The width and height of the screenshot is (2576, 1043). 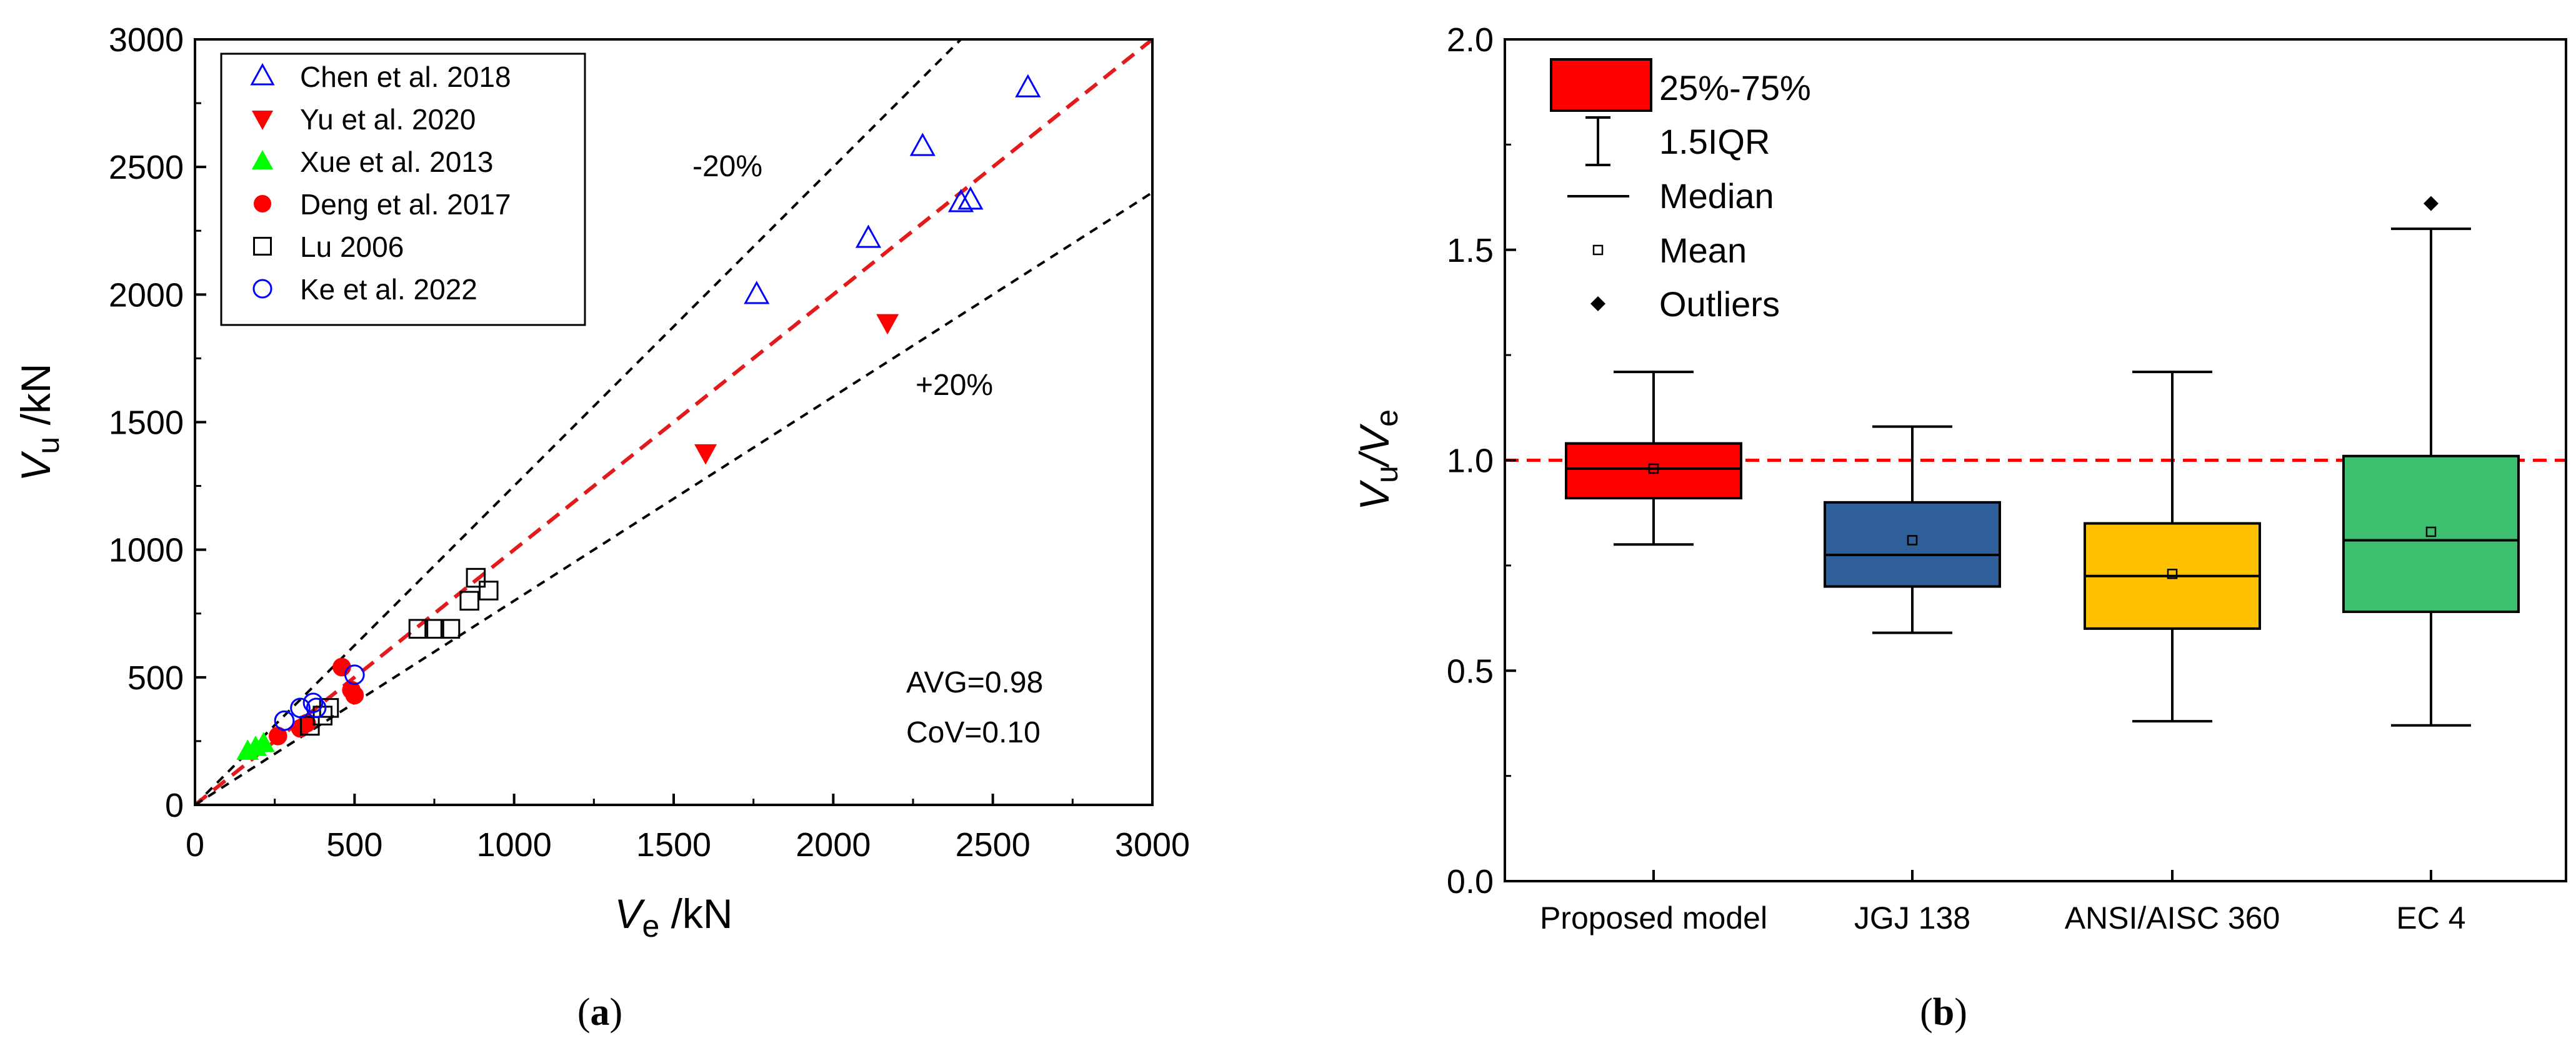 What do you see at coordinates (174, 805) in the screenshot?
I see `y-tick-label-0: 0` at bounding box center [174, 805].